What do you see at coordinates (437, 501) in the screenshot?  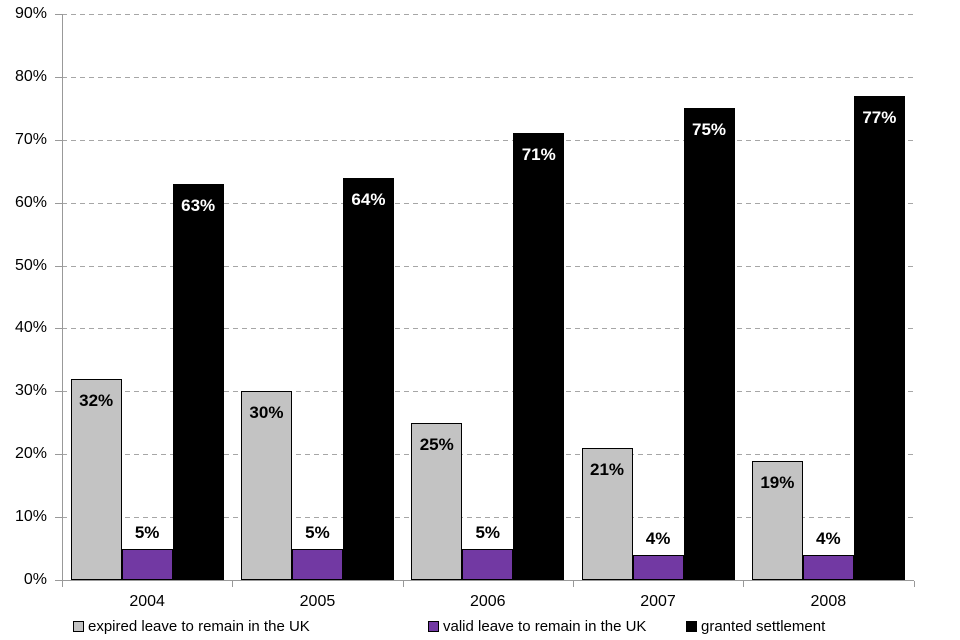 I see `bar-series1-2006: 25%` at bounding box center [437, 501].